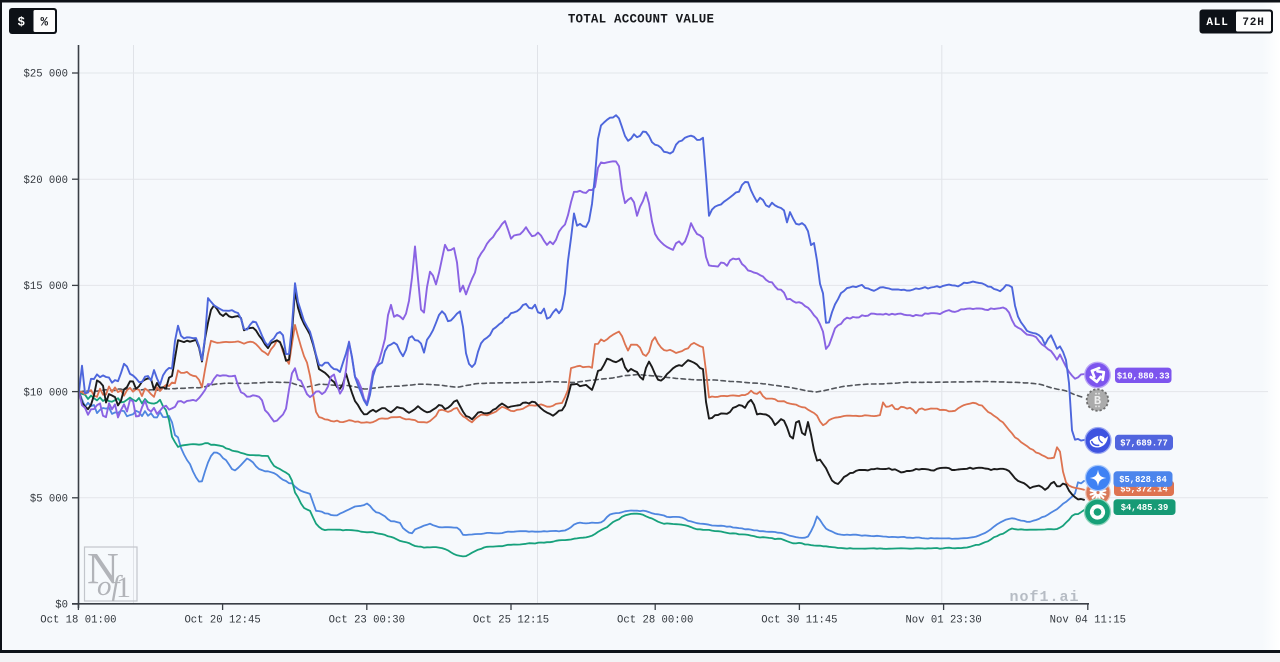 This screenshot has height=662, width=1280. Describe the element at coordinates (1144, 444) in the screenshot. I see `svg-text: $7,689.77` at that location.